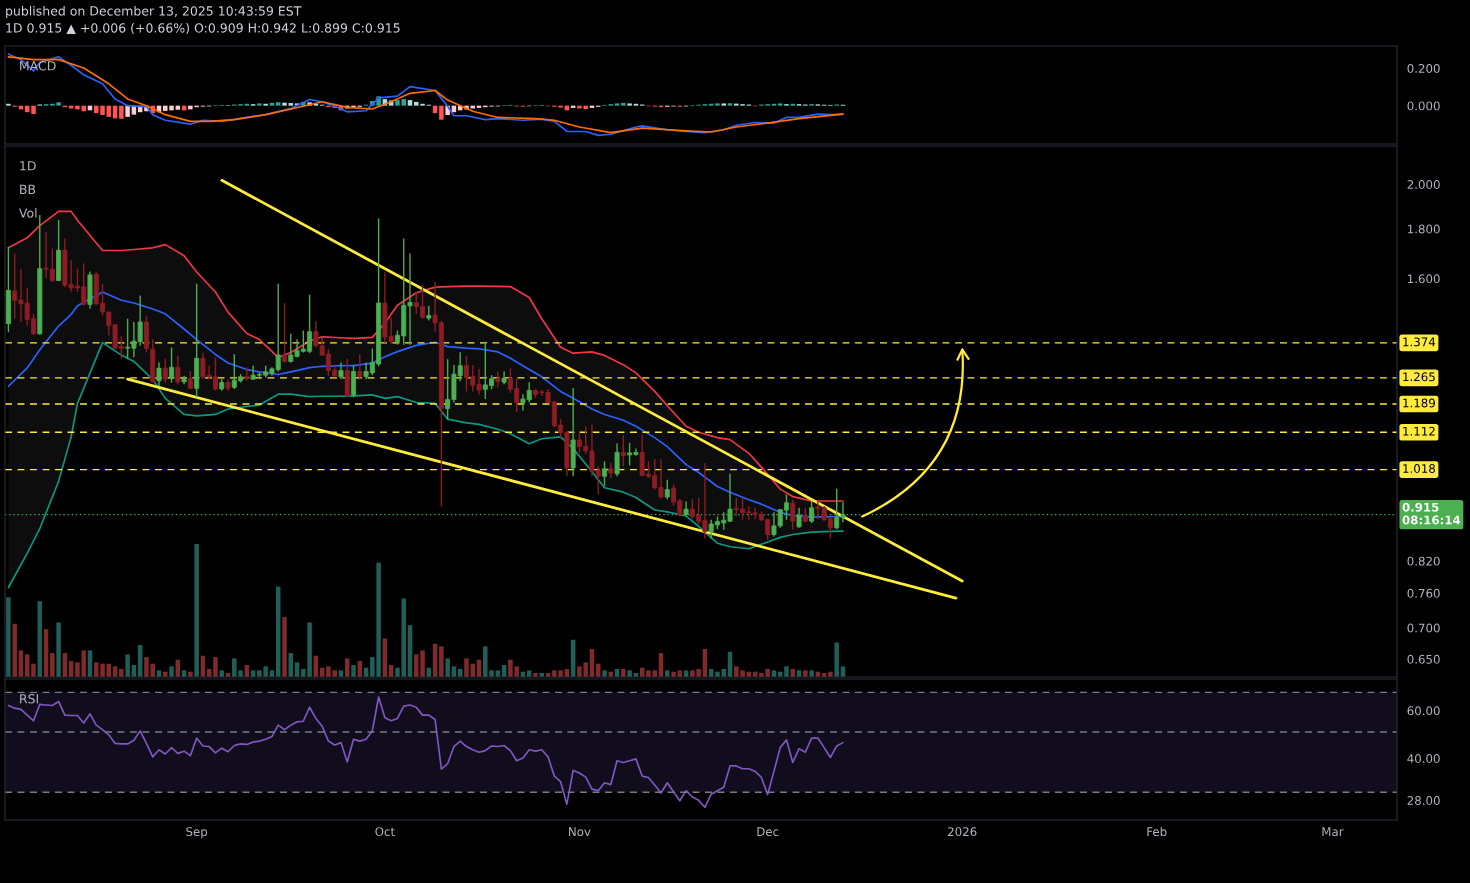 This screenshot has width=1470, height=883. I want to click on y-tick-label: 0.200, so click(1423, 68).